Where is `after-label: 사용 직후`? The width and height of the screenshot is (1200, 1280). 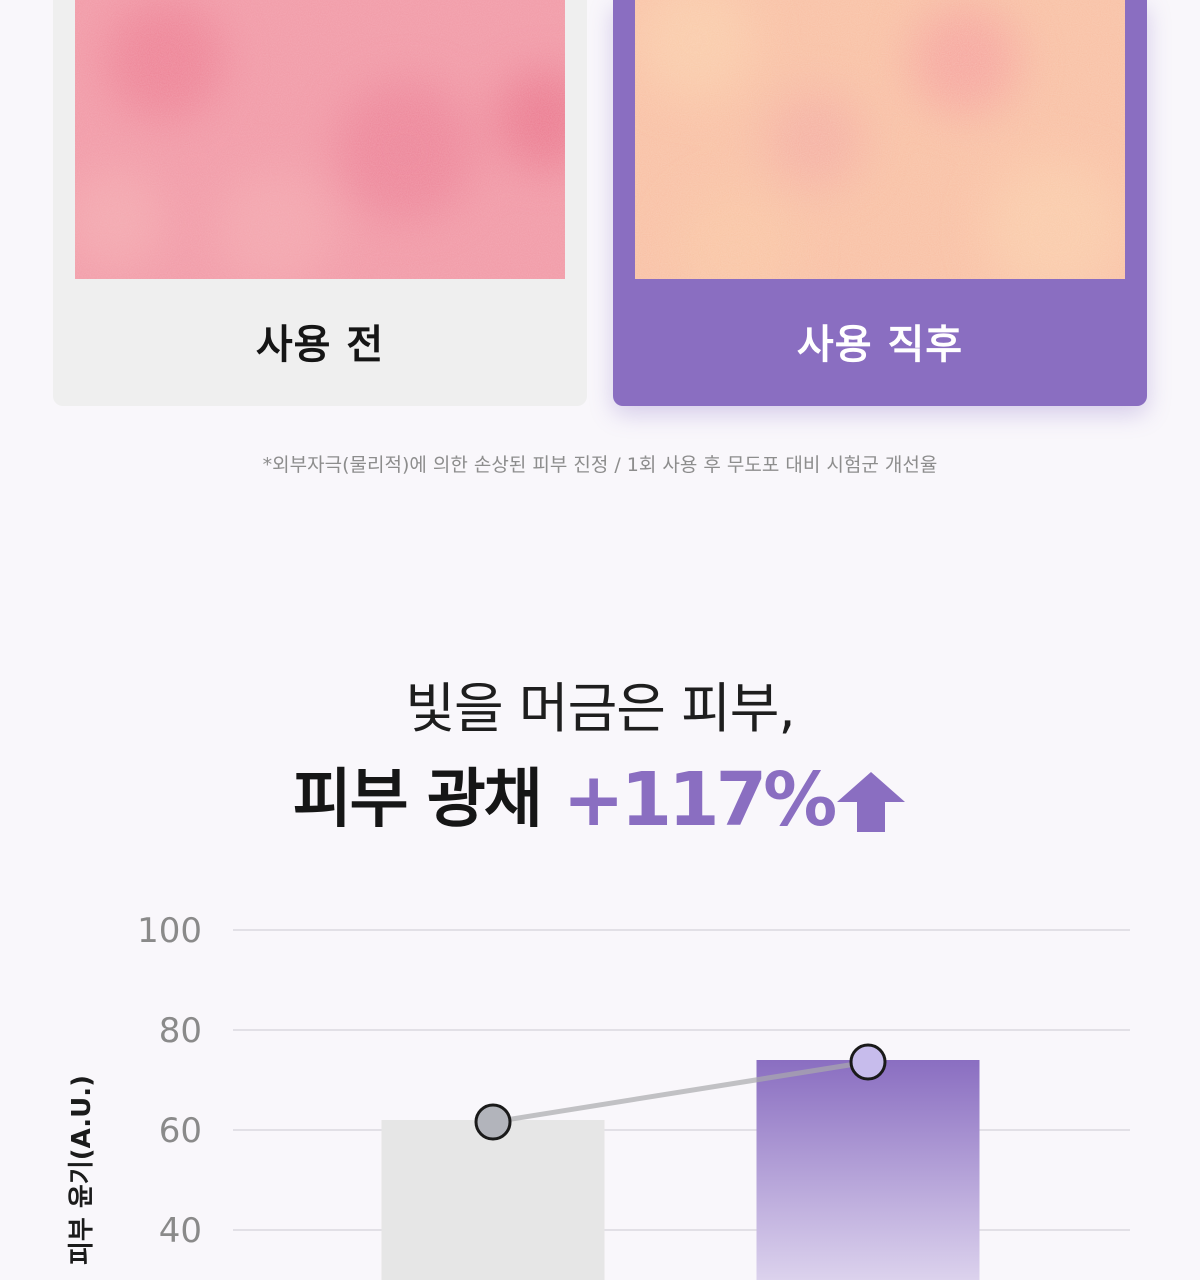 after-label: 사용 직후 is located at coordinates (880, 345).